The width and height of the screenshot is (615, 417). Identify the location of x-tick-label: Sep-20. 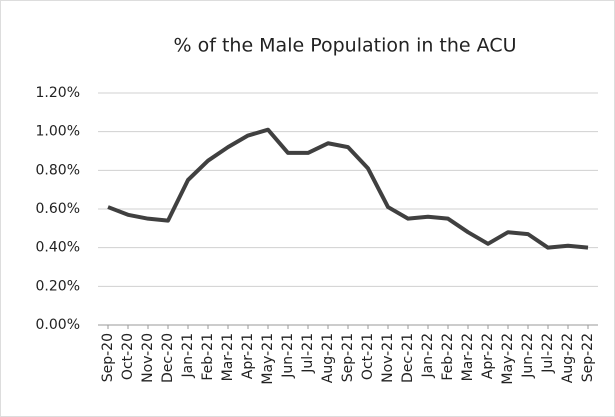
(108, 357).